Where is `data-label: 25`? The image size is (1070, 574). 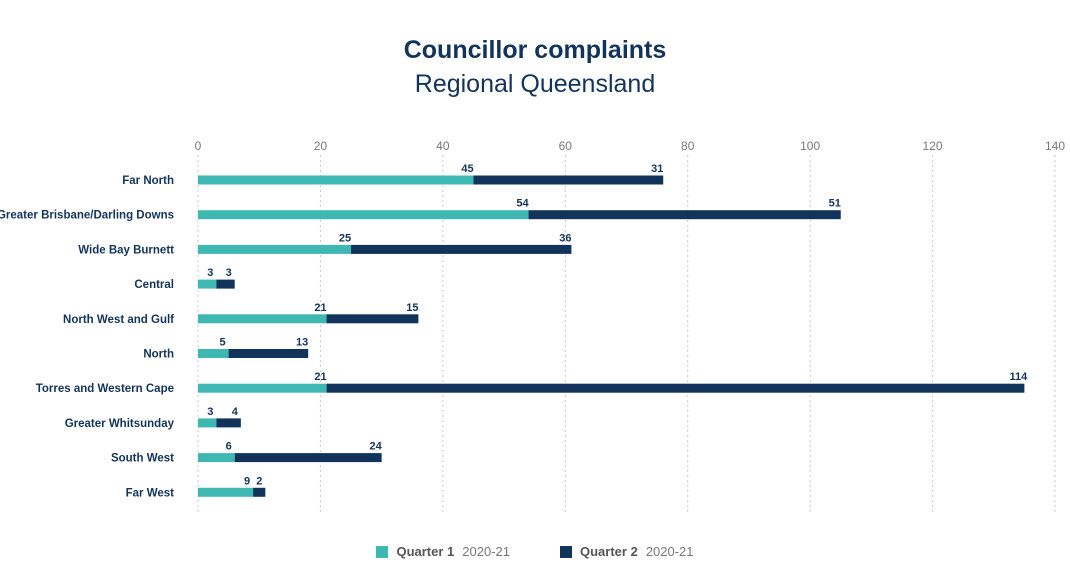
data-label: 25 is located at coordinates (345, 238).